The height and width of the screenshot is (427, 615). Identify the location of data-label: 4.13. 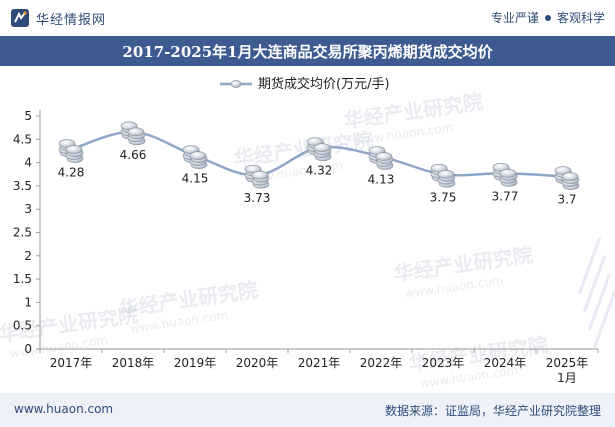
(381, 180).